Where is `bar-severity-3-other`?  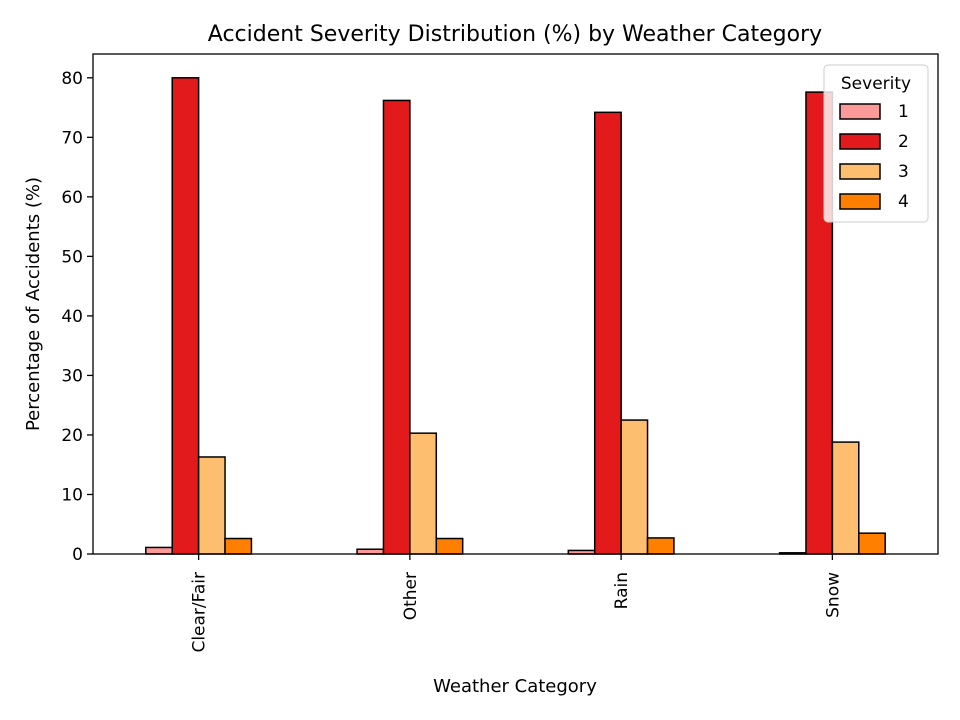 bar-severity-3-other is located at coordinates (423, 493).